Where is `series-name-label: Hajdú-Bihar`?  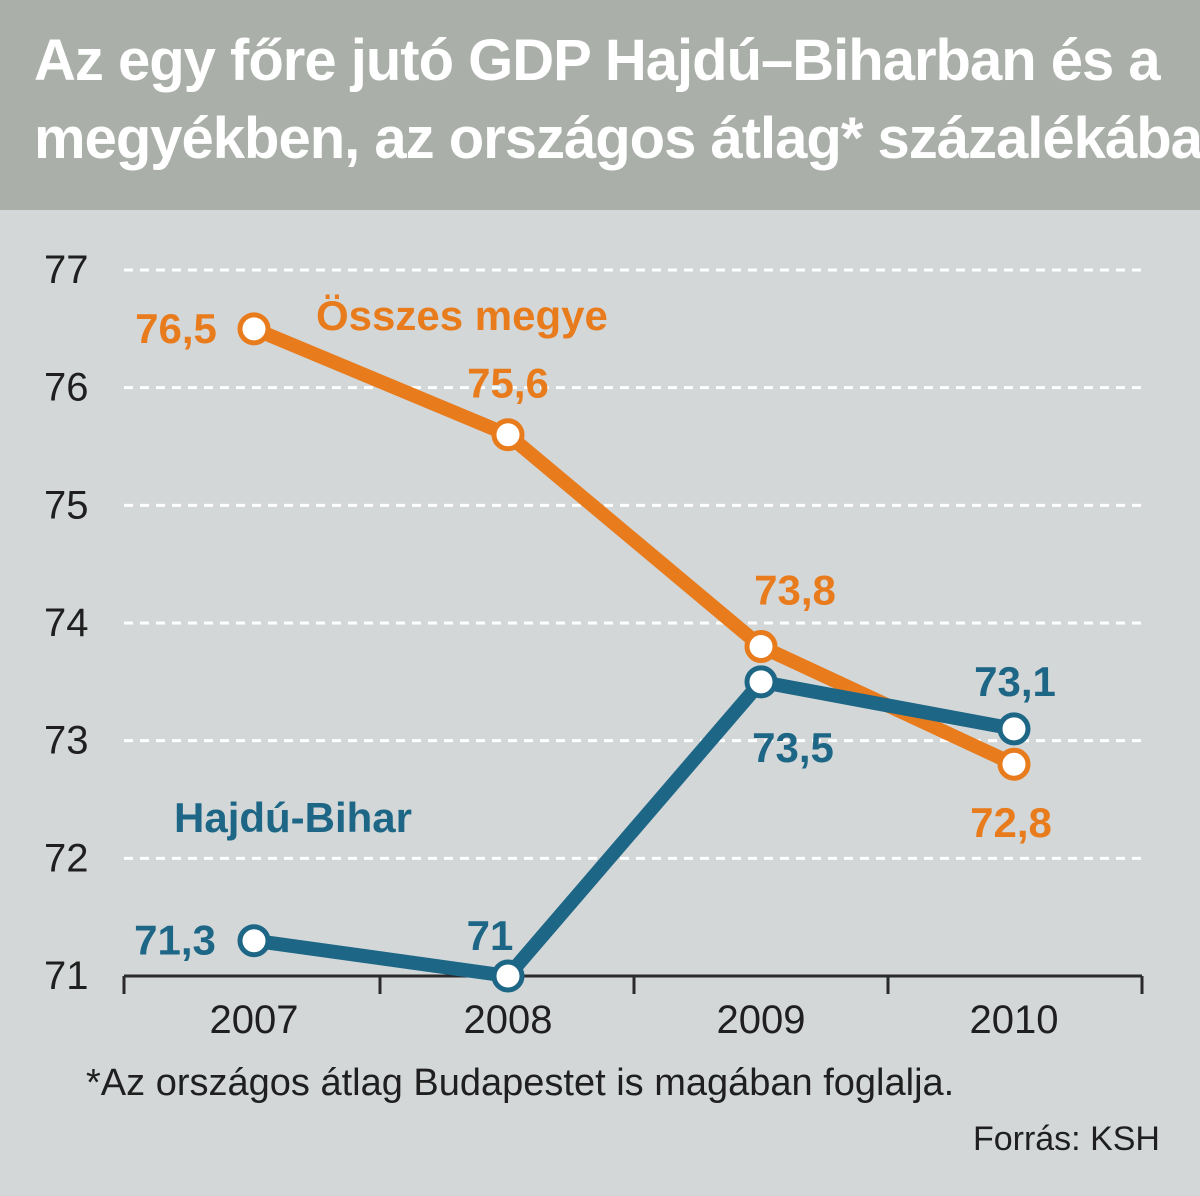 series-name-label: Hajdú-Bihar is located at coordinates (293, 817).